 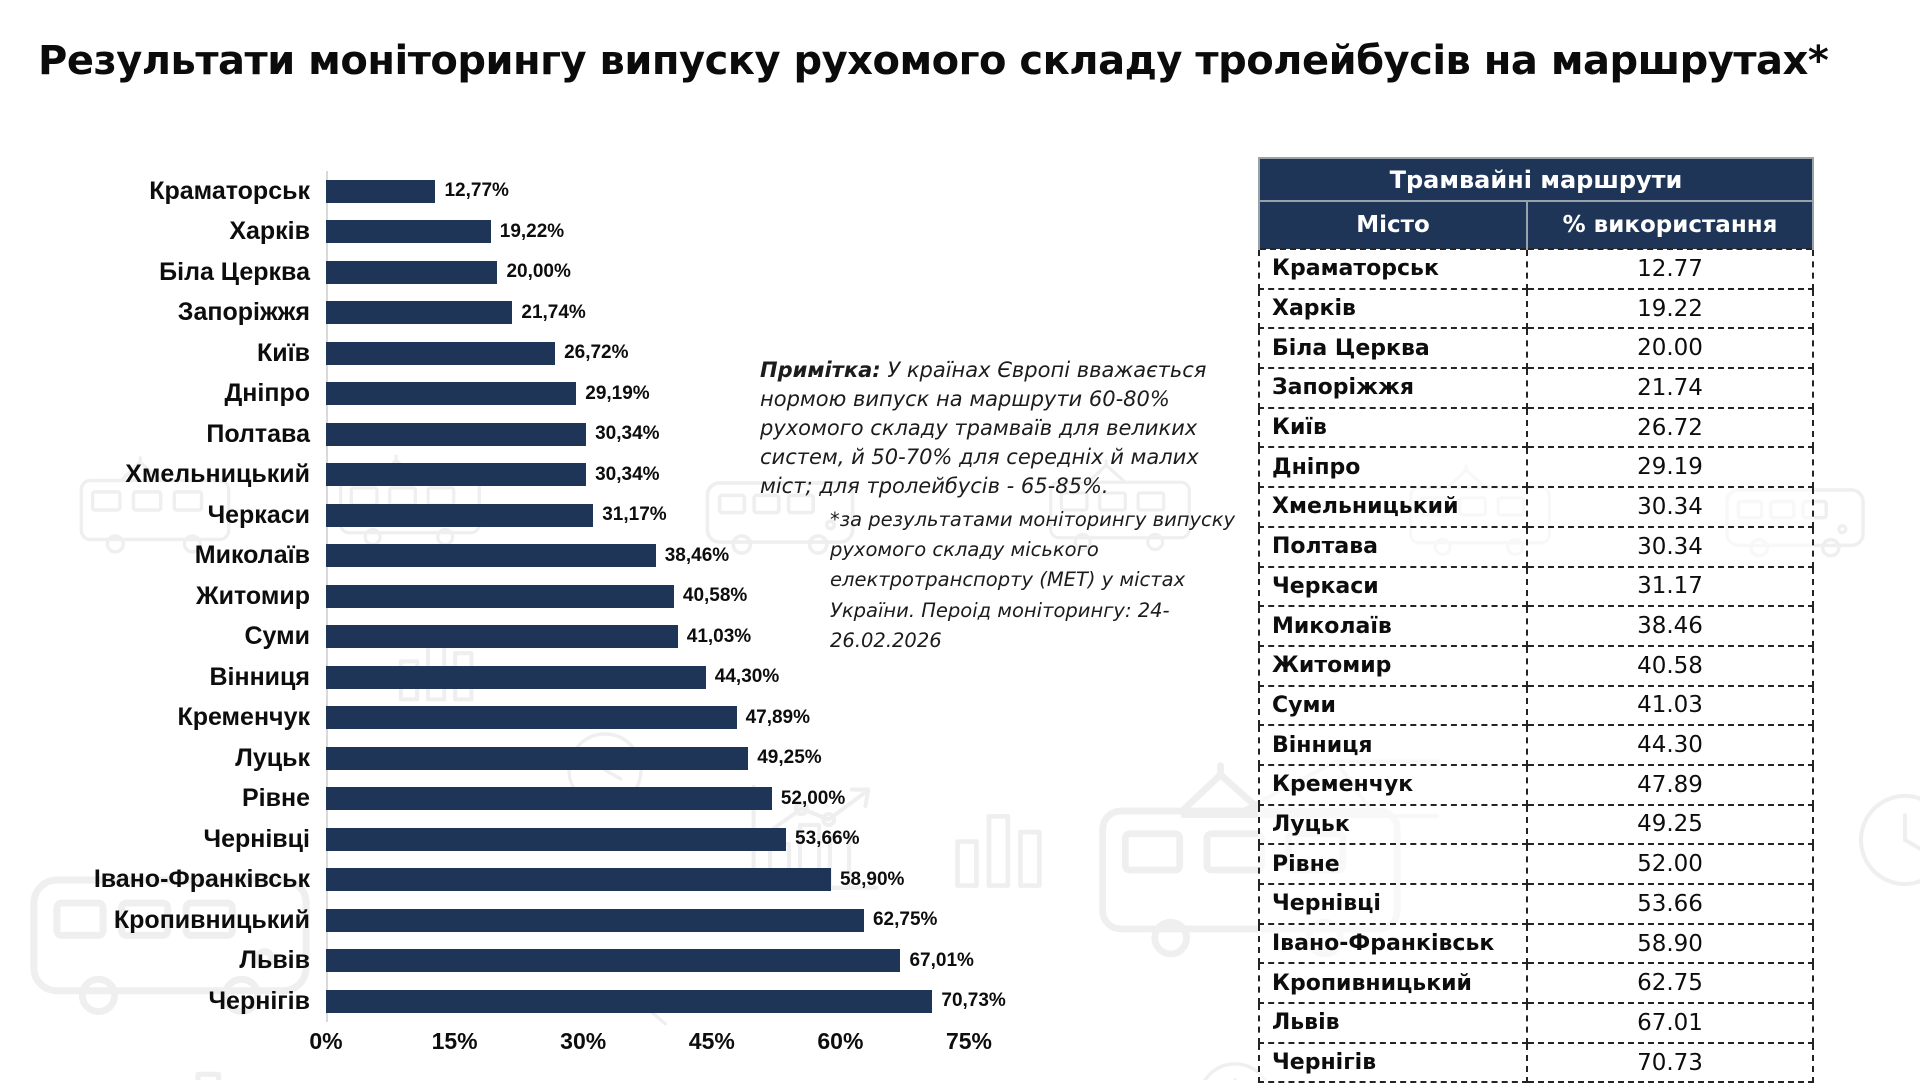 What do you see at coordinates (252, 555) in the screenshot?
I see `bar-category-label: Миколаїв` at bounding box center [252, 555].